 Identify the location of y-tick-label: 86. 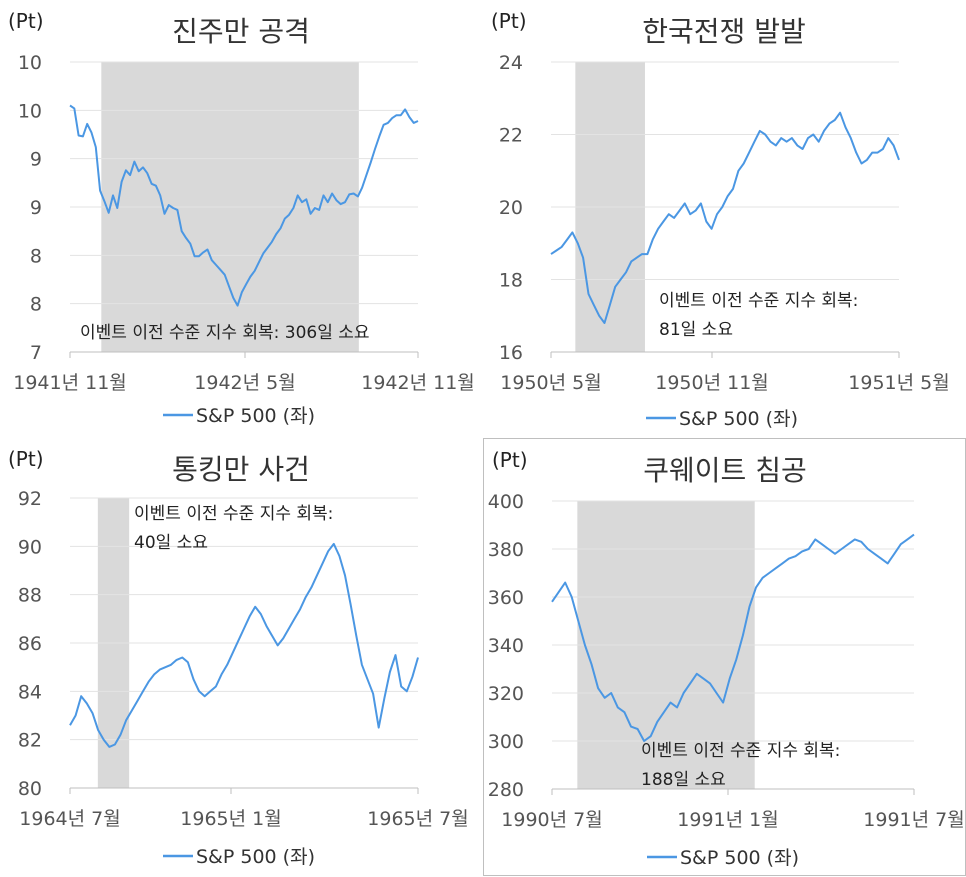
(30, 644).